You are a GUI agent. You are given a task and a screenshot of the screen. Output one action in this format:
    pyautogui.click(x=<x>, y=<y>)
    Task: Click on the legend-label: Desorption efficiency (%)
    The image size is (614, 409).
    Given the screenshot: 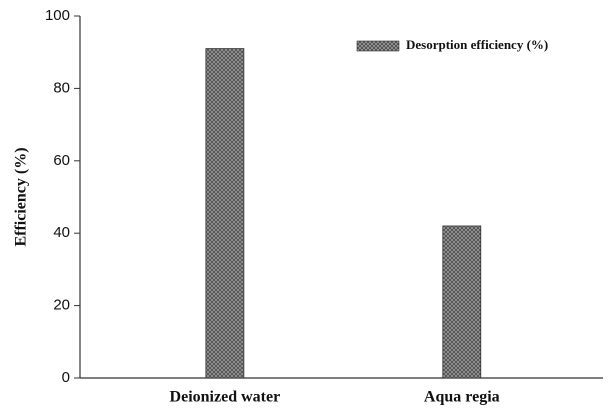 What is the action you would take?
    pyautogui.click(x=477, y=44)
    